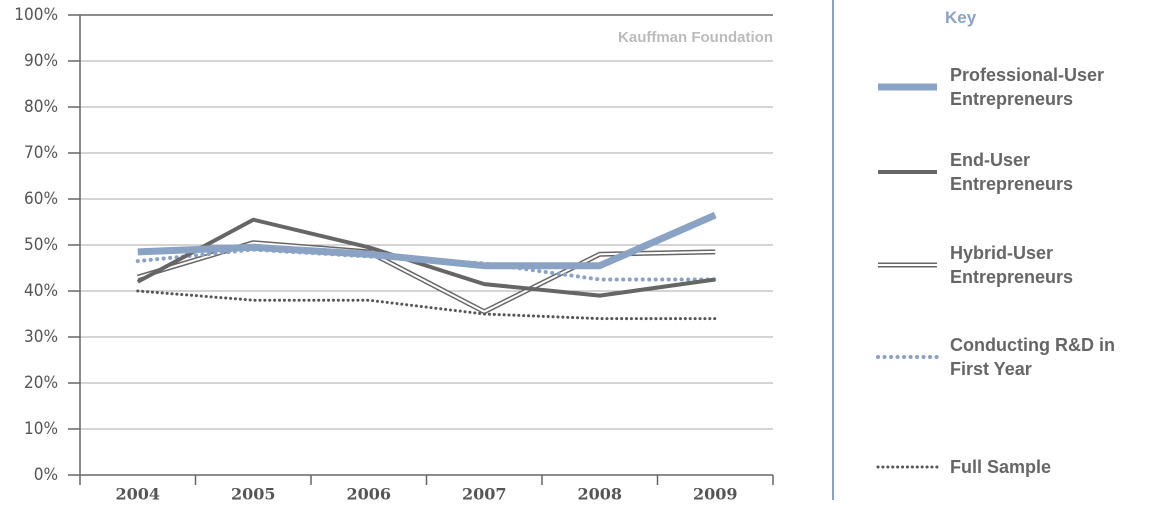 This screenshot has width=1165, height=505. I want to click on y-tick-label: 10%, so click(41, 429).